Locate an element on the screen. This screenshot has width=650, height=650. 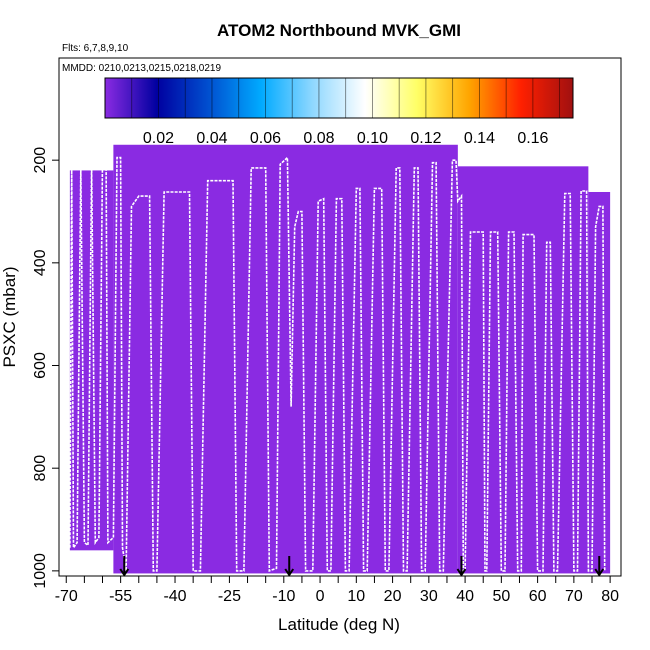
x-tick-label: 80 is located at coordinates (610, 596).